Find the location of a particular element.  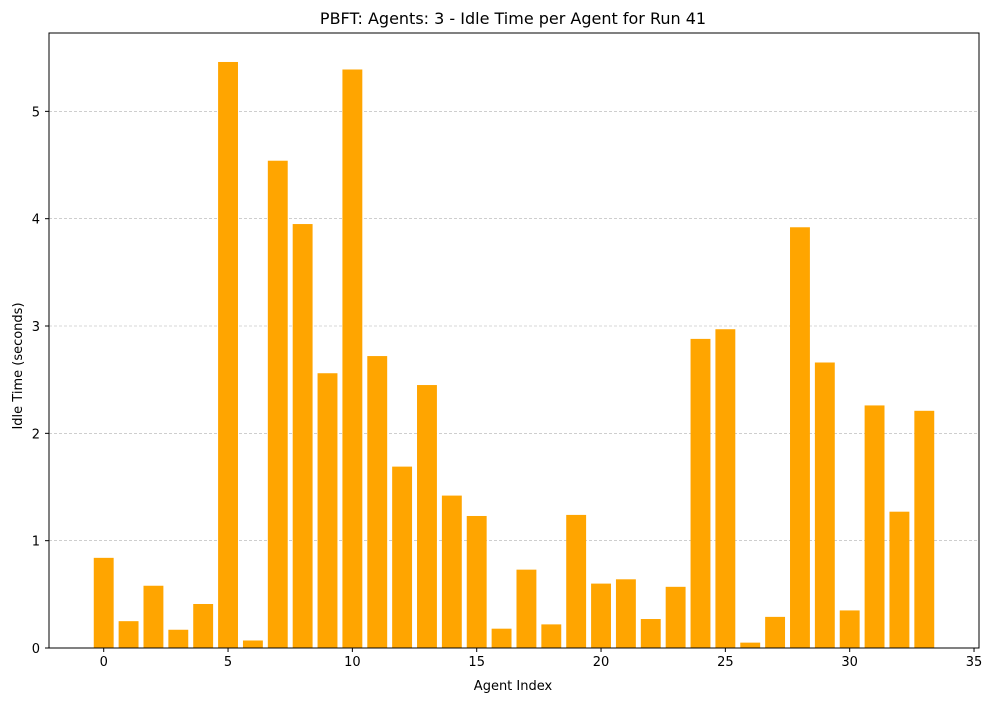

y-tick-label: 5 is located at coordinates (36, 112).